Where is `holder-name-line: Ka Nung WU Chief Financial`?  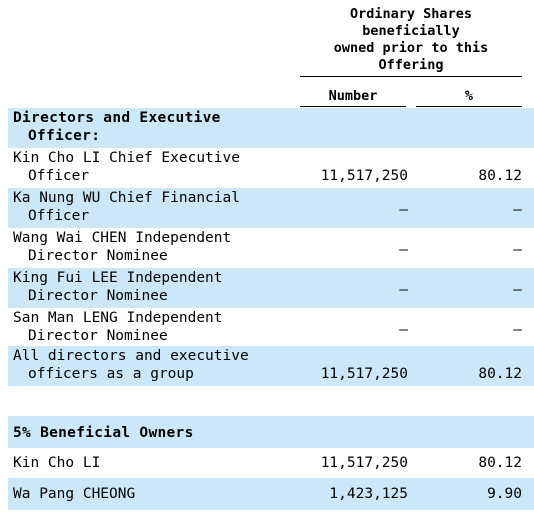 holder-name-line: Ka Nung WU Chief Financial is located at coordinates (126, 198).